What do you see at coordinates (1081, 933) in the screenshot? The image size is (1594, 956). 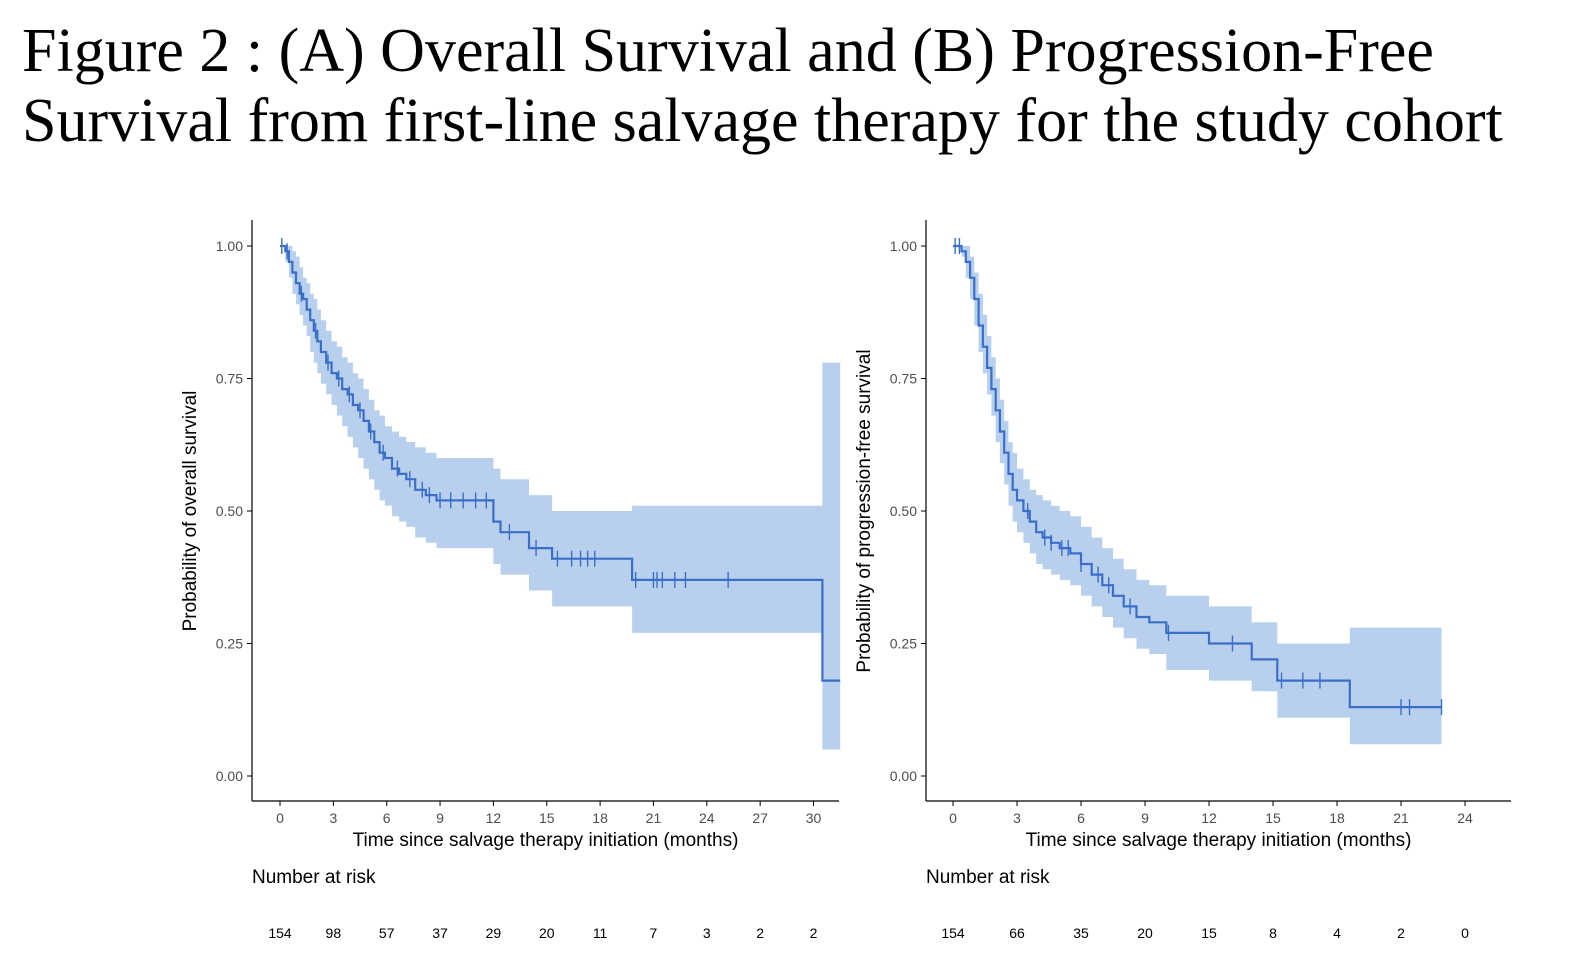 I see `risk-count: 35` at bounding box center [1081, 933].